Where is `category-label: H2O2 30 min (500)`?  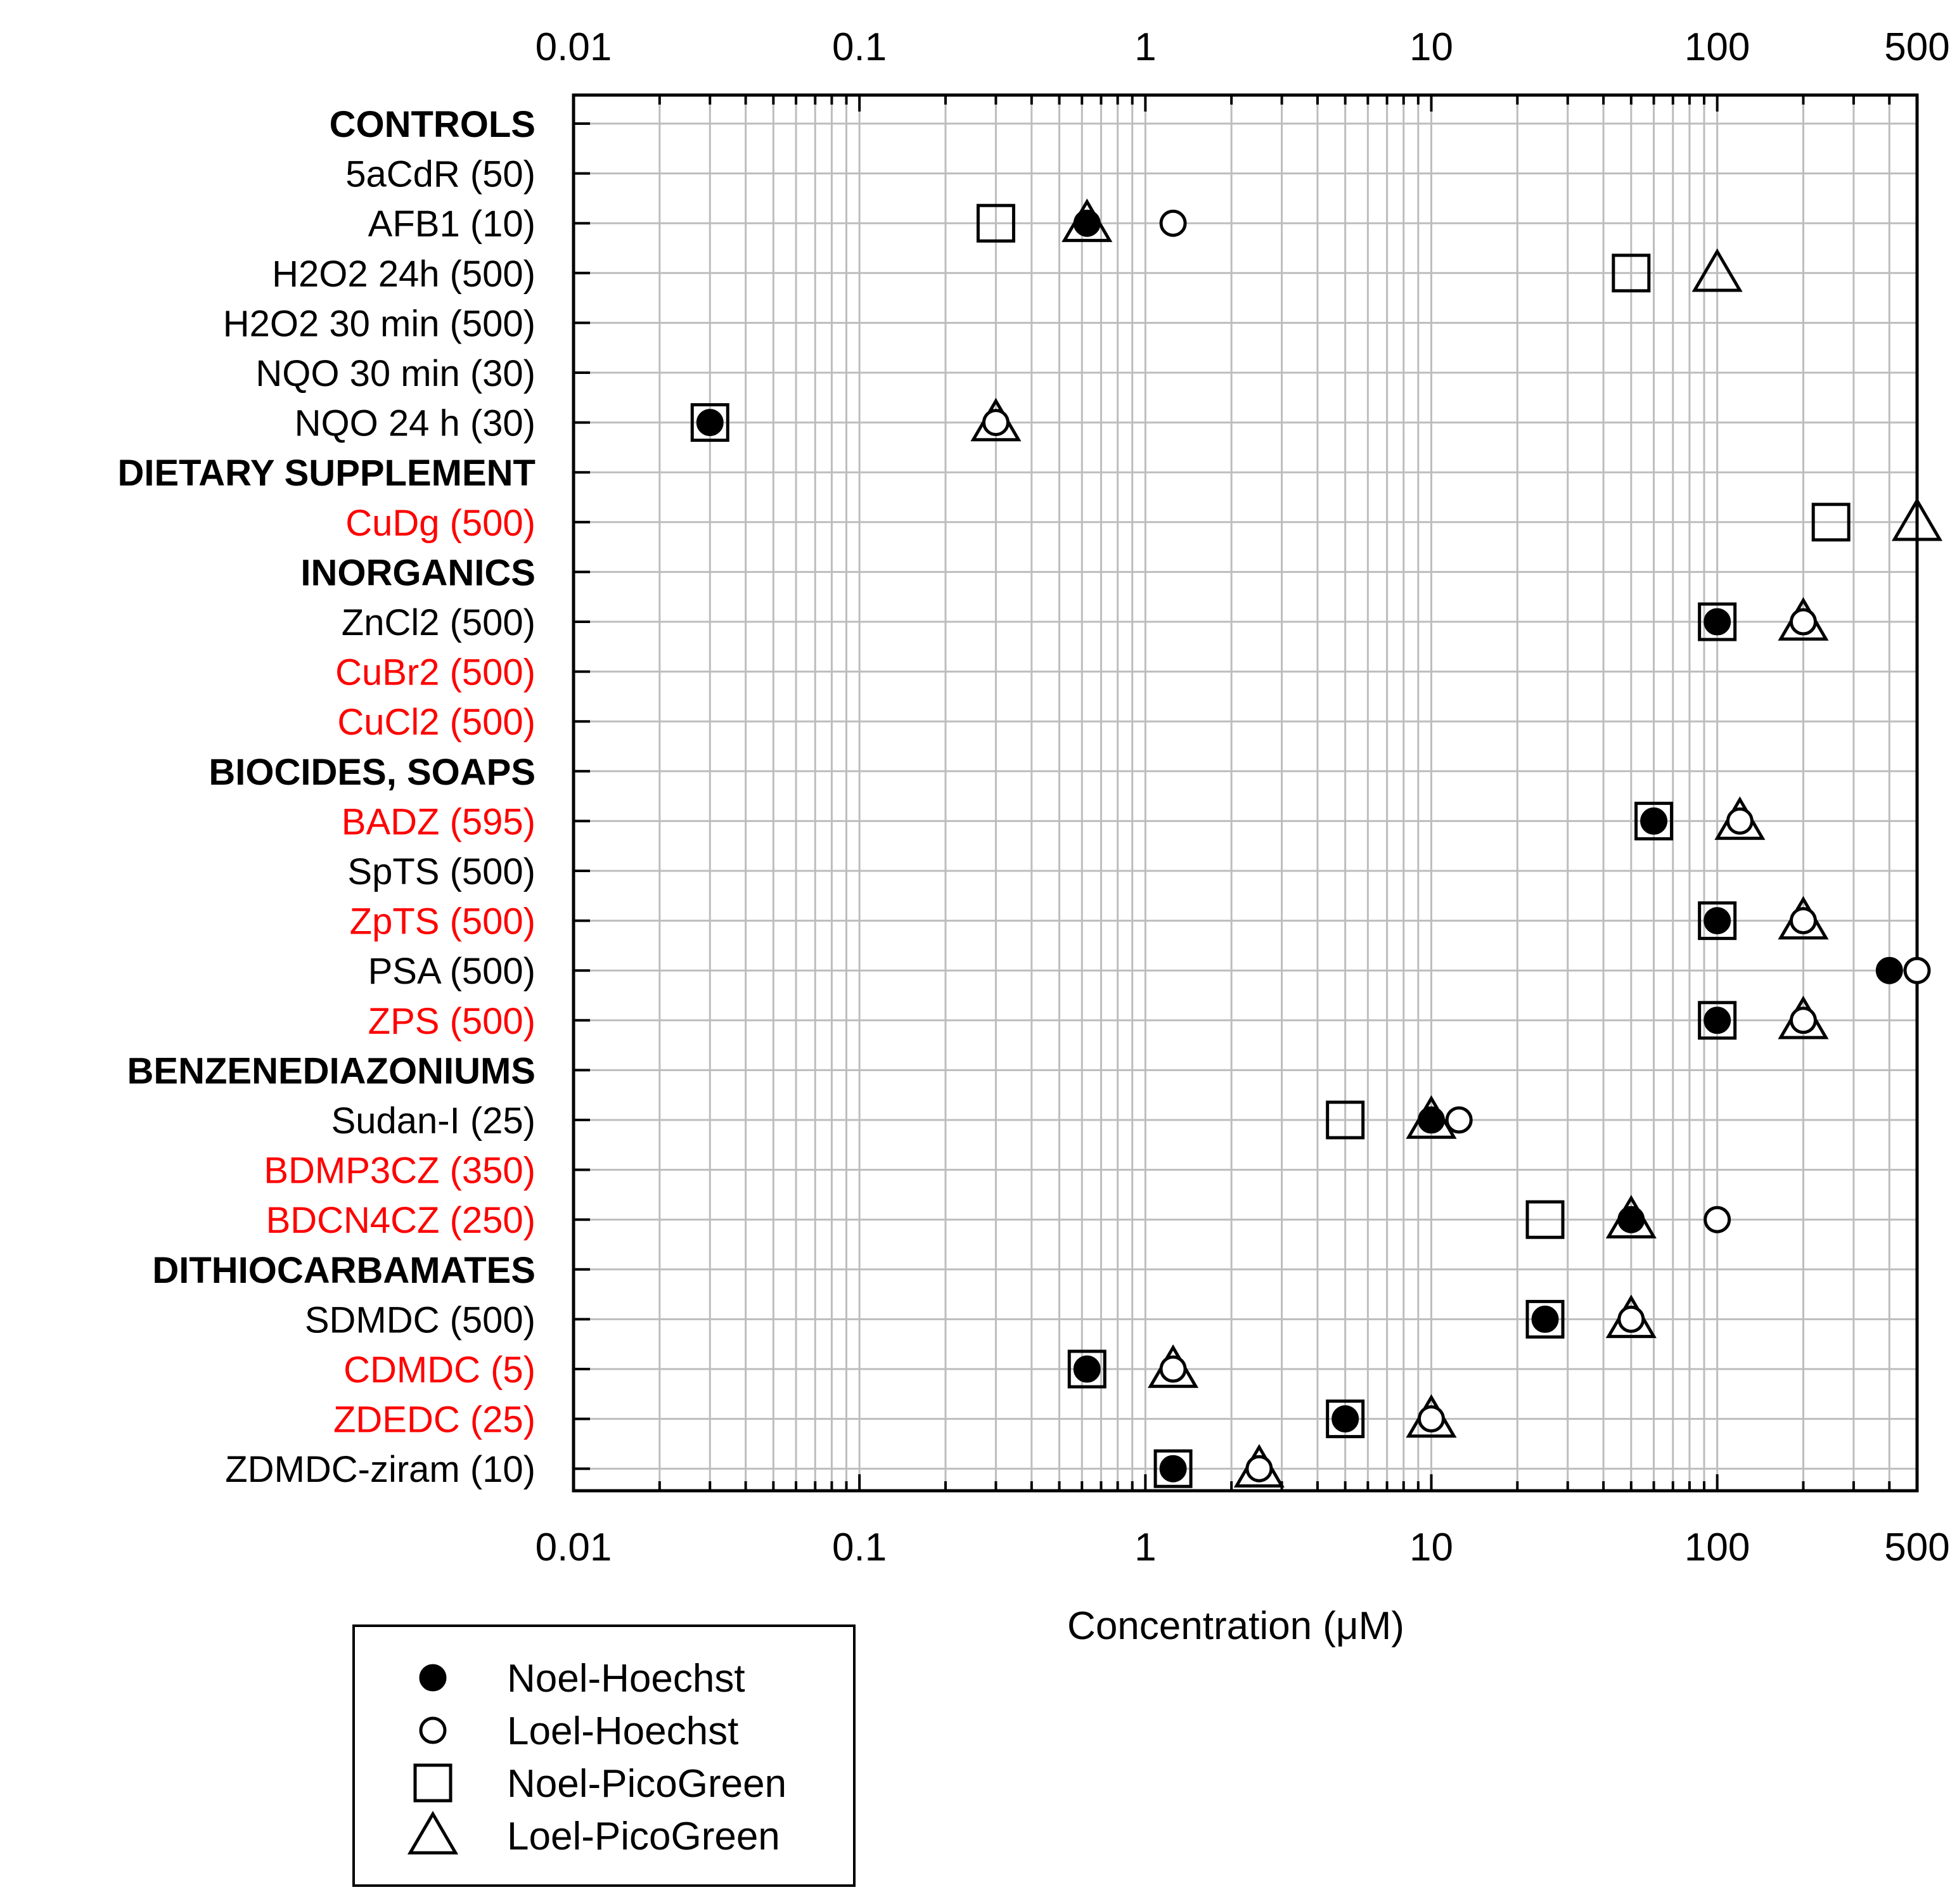
category-label: H2O2 30 min (500) is located at coordinates (379, 323).